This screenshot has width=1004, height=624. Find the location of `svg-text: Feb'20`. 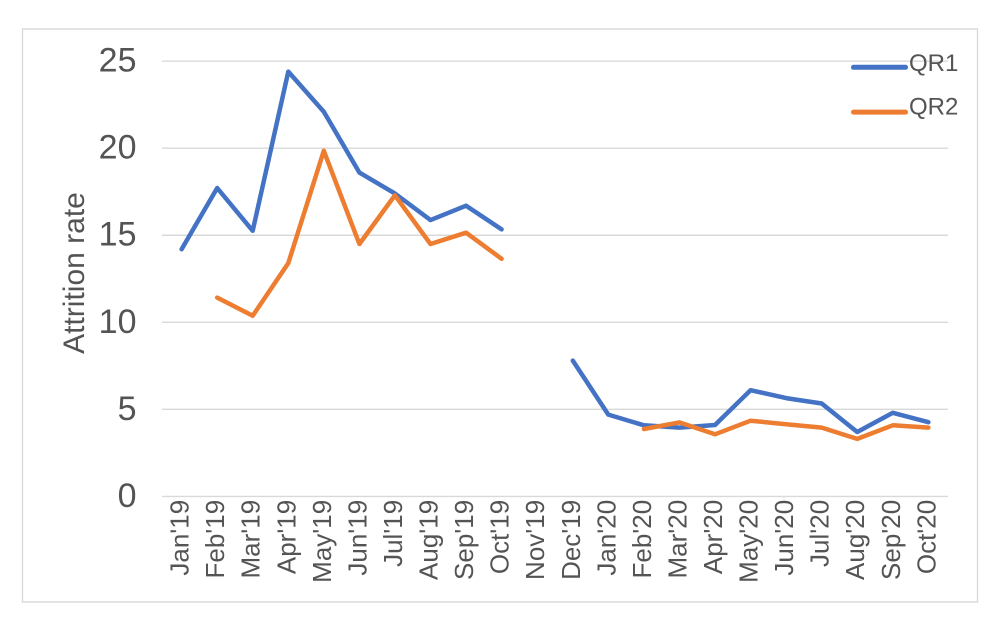

svg-text: Feb'20 is located at coordinates (642, 539).